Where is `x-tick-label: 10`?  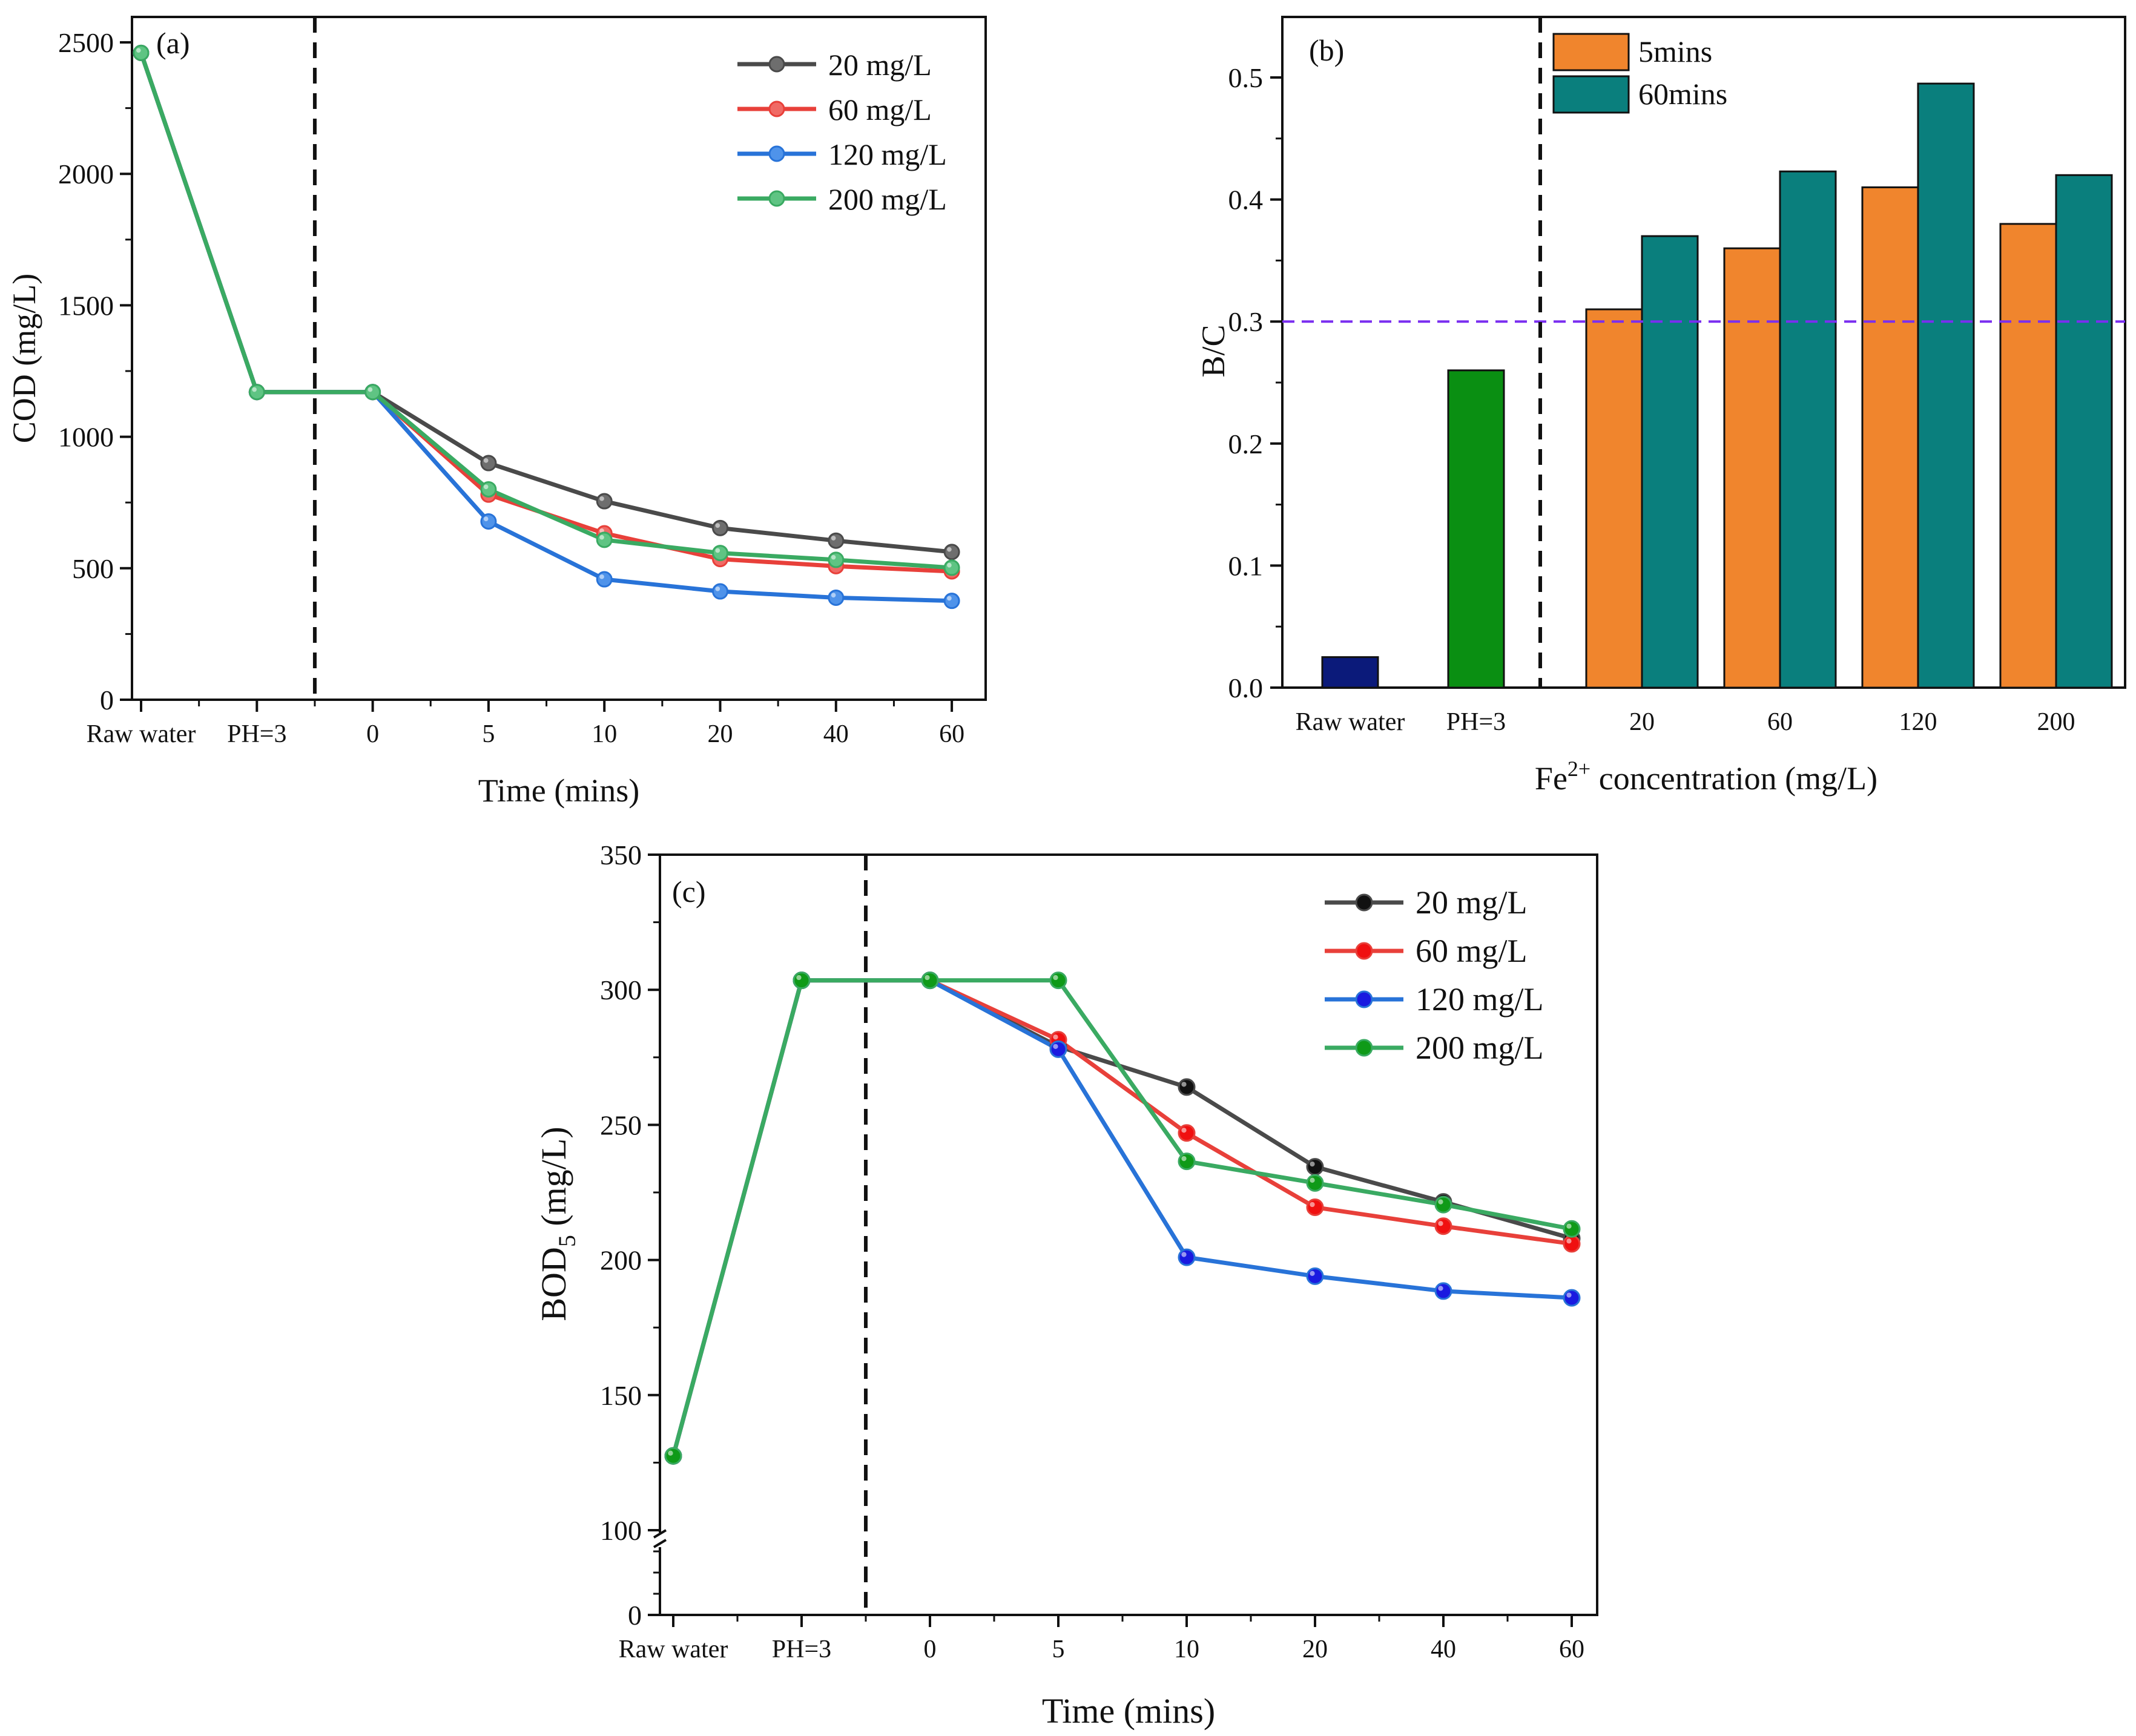
x-tick-label: 10 is located at coordinates (1186, 1649).